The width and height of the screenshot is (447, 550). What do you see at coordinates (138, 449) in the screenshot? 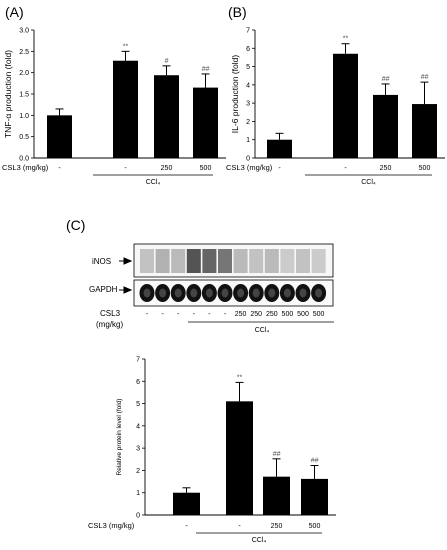
I see `y-tick-label: 3` at bounding box center [138, 449].